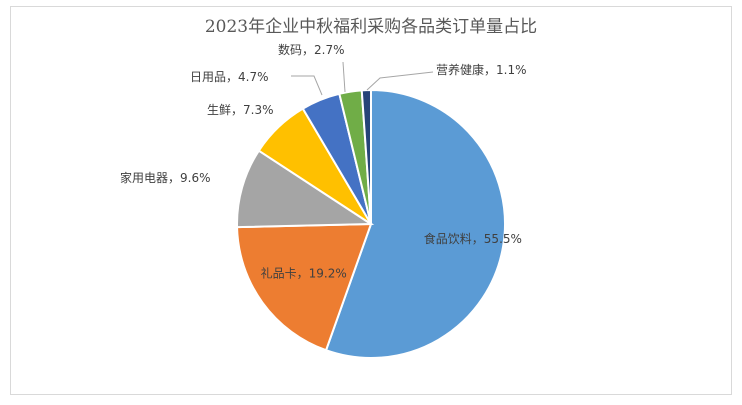 Image resolution: width=742 pixels, height=405 pixels. I want to click on slice-label-3: 家用电器，9.6%, so click(165, 177).